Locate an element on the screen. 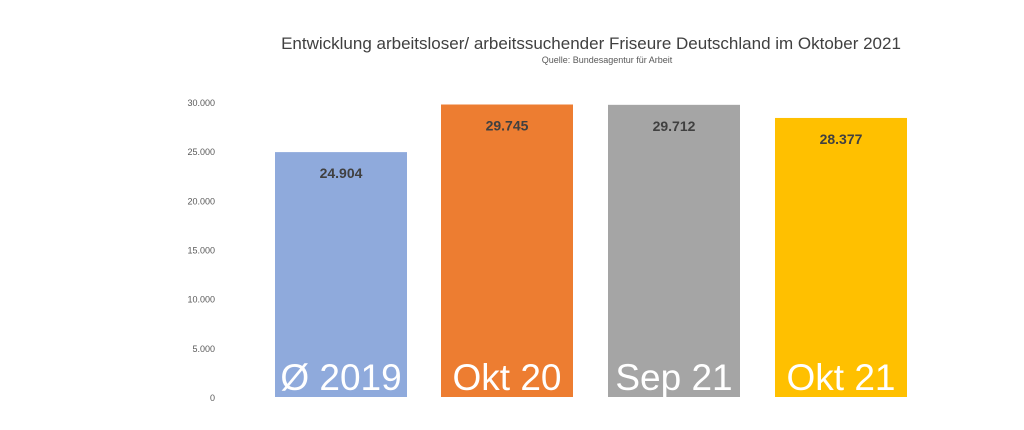  y-tick-label: 20.000 is located at coordinates (201, 201).